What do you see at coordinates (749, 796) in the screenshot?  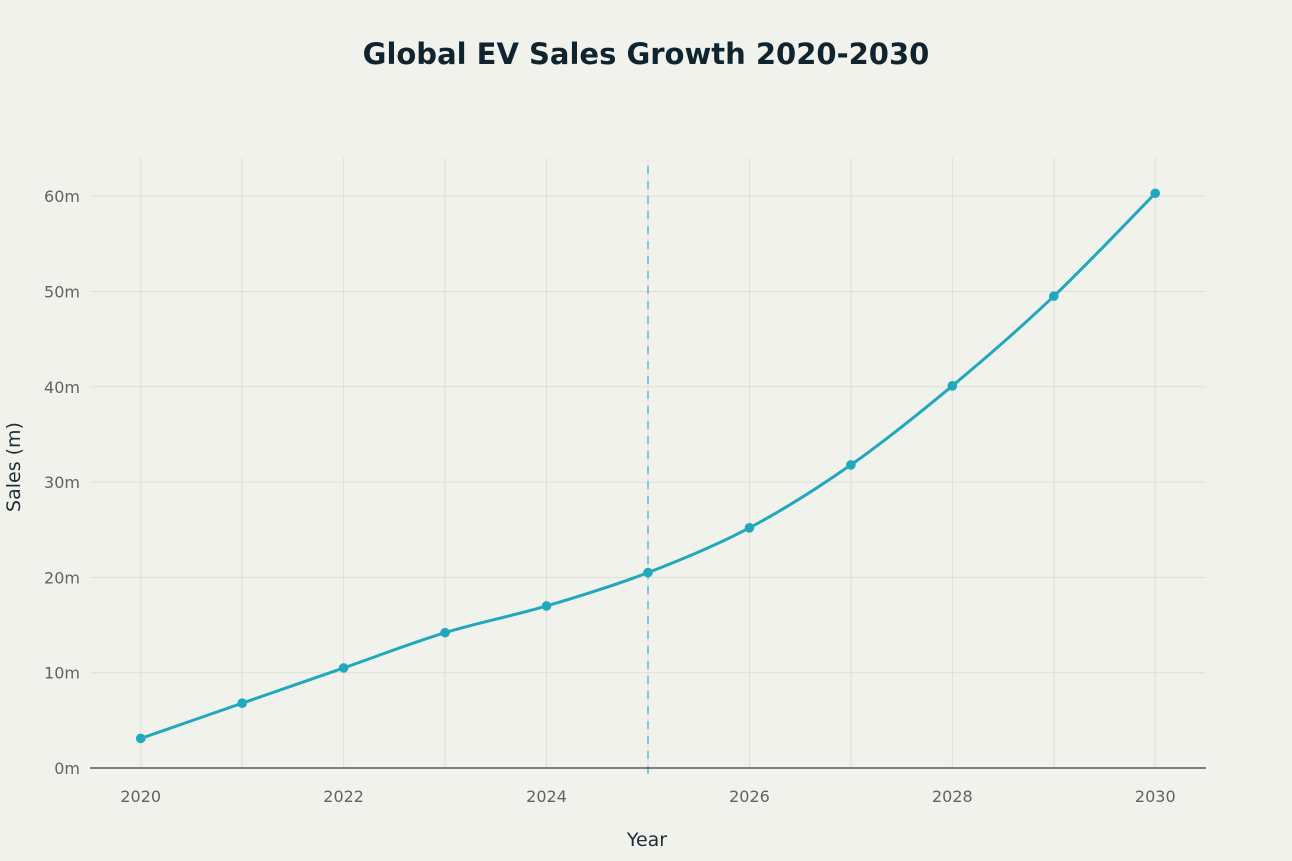 I see `x-tick-label-2026: 2026` at bounding box center [749, 796].